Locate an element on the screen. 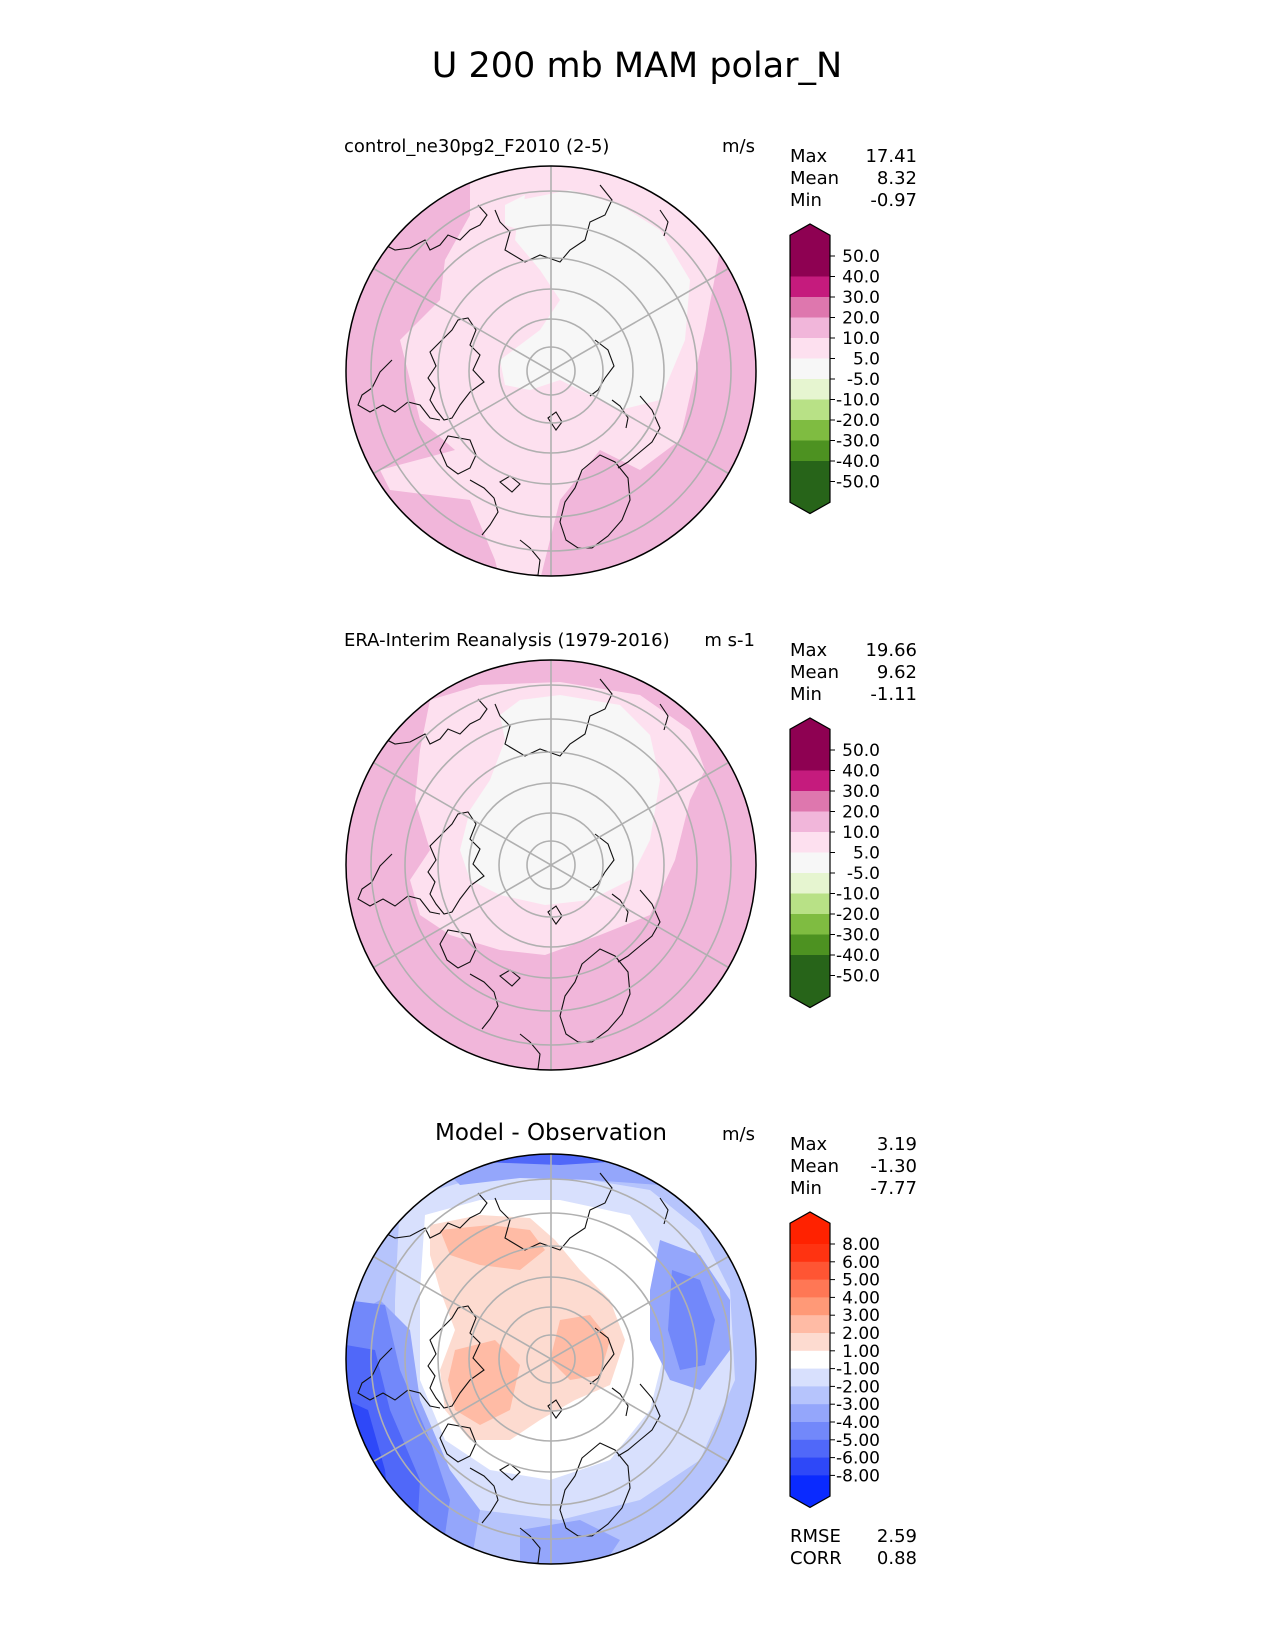  colorbar-tick-label: -5.00 is located at coordinates (858, 1441).